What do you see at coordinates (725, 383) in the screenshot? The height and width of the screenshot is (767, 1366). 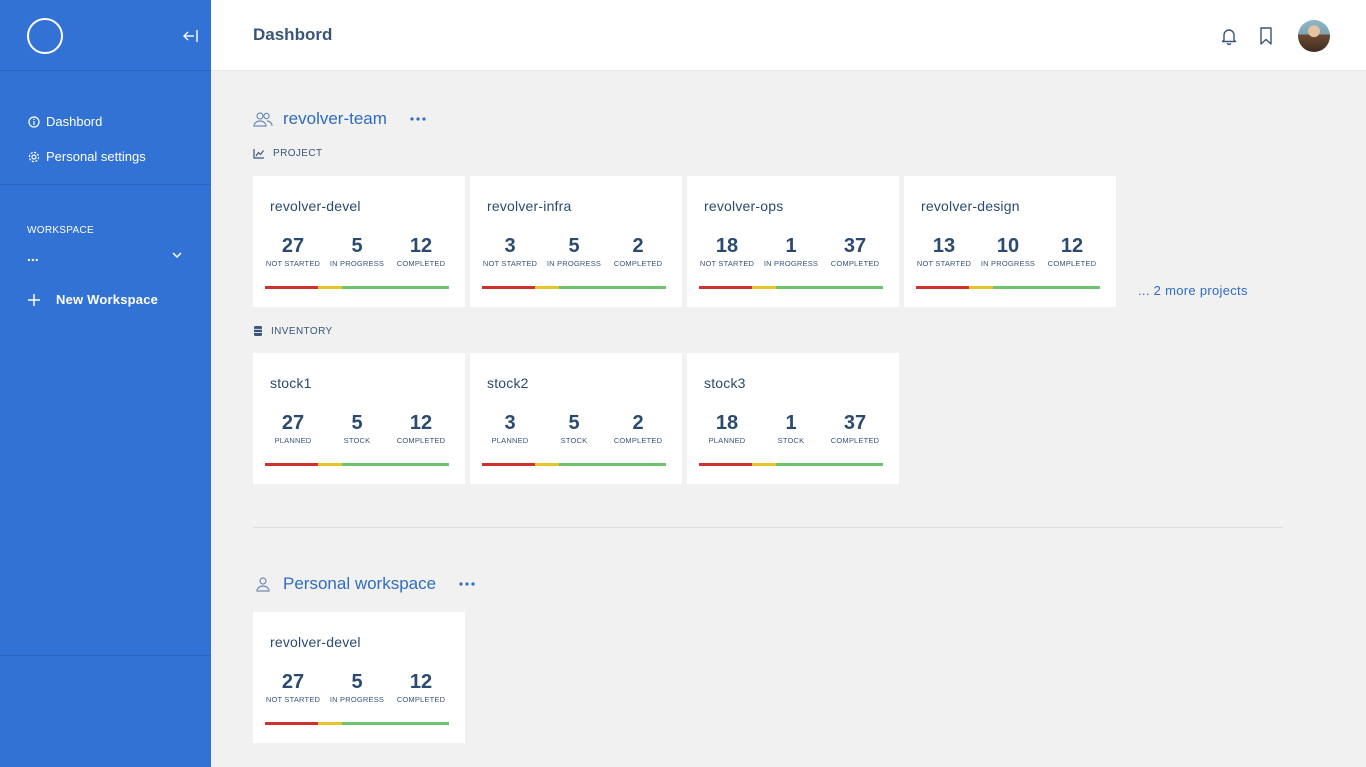 I see `card-title: stock3` at bounding box center [725, 383].